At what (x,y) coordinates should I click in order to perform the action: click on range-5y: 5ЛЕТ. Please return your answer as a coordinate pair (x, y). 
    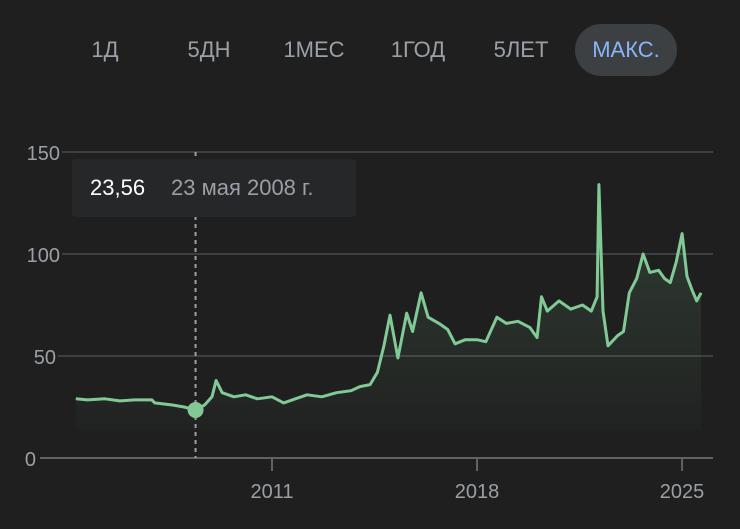
    Looking at the image, I should click on (521, 49).